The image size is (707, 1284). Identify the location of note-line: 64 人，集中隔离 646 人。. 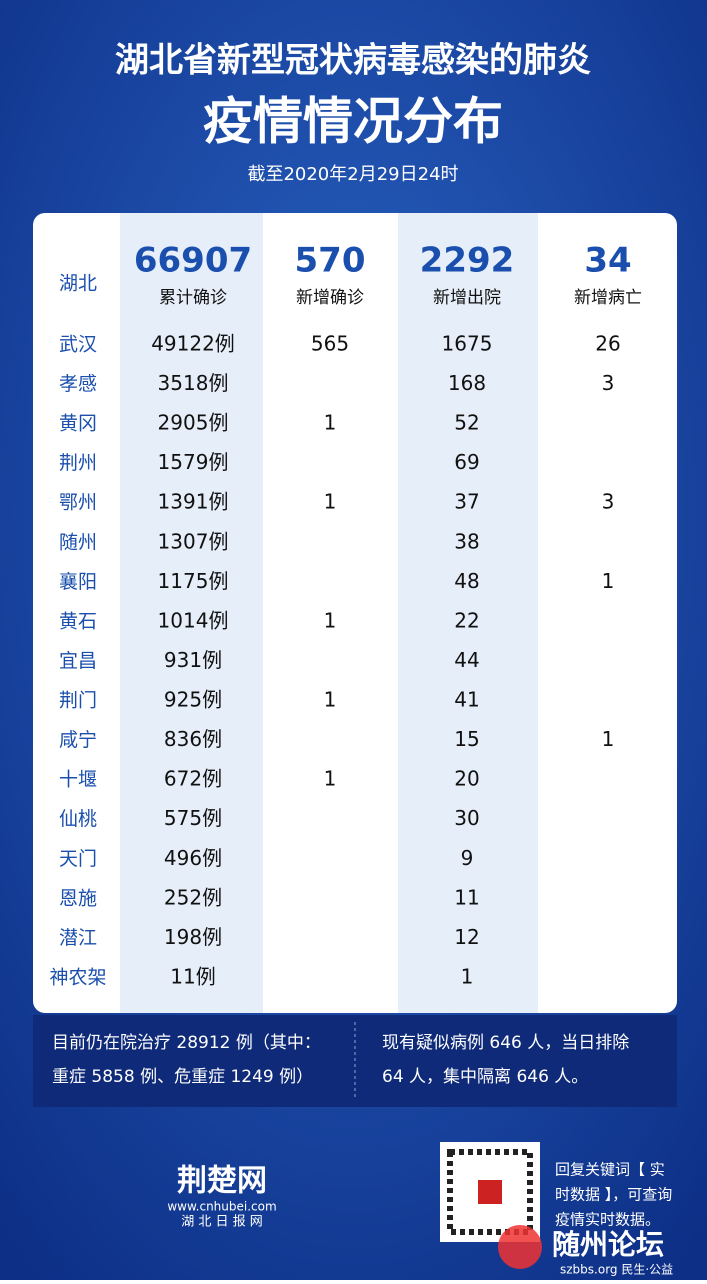
(485, 1077).